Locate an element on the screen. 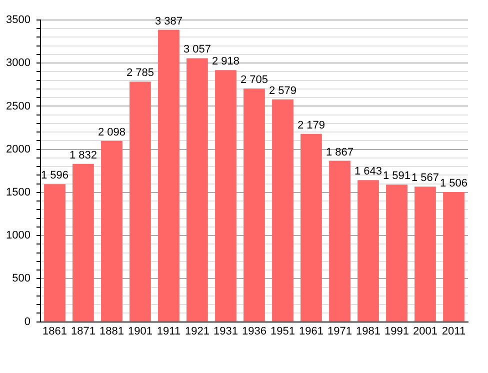 The image size is (488, 373). x-tick-label: 1901 is located at coordinates (140, 331).